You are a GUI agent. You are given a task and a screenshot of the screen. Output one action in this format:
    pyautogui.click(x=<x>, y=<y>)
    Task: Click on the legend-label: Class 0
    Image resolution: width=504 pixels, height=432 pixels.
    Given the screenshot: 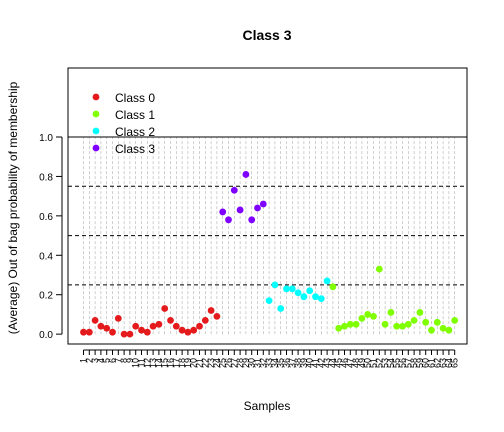 What is the action you would take?
    pyautogui.click(x=135, y=98)
    